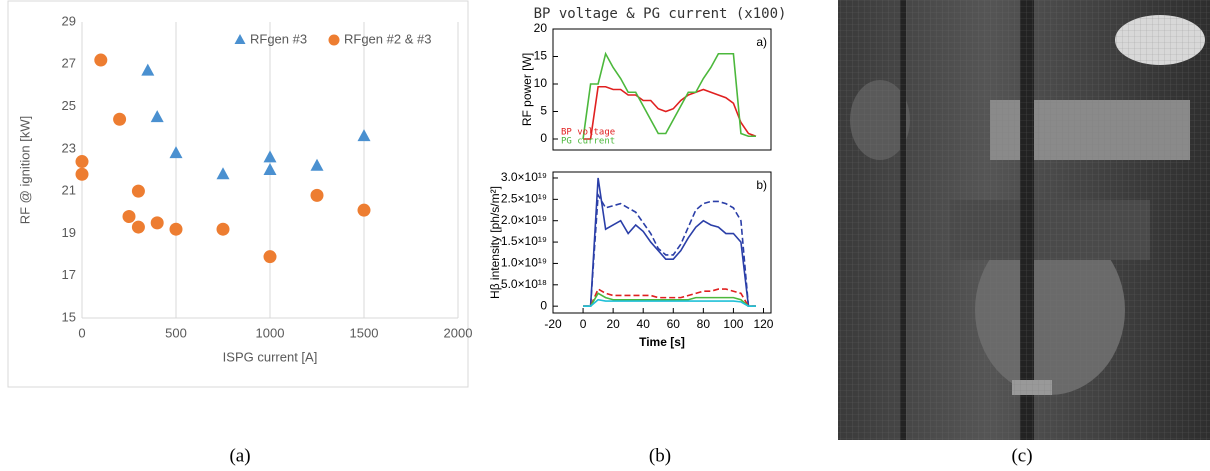  I want to click on y-tick-label: 23, so click(69, 147).